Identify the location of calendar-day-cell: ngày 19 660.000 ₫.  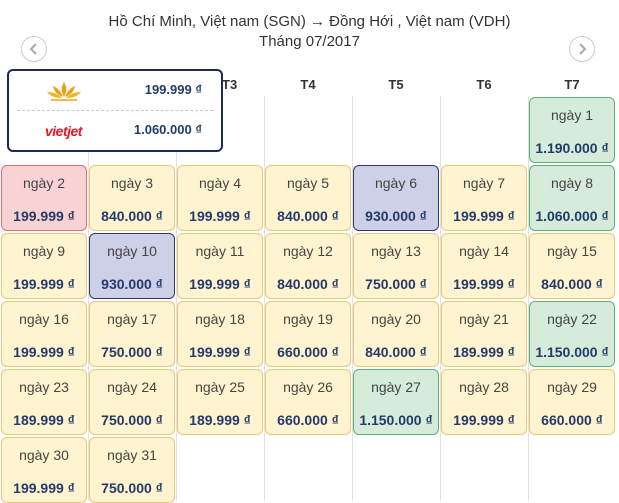
(308, 334).